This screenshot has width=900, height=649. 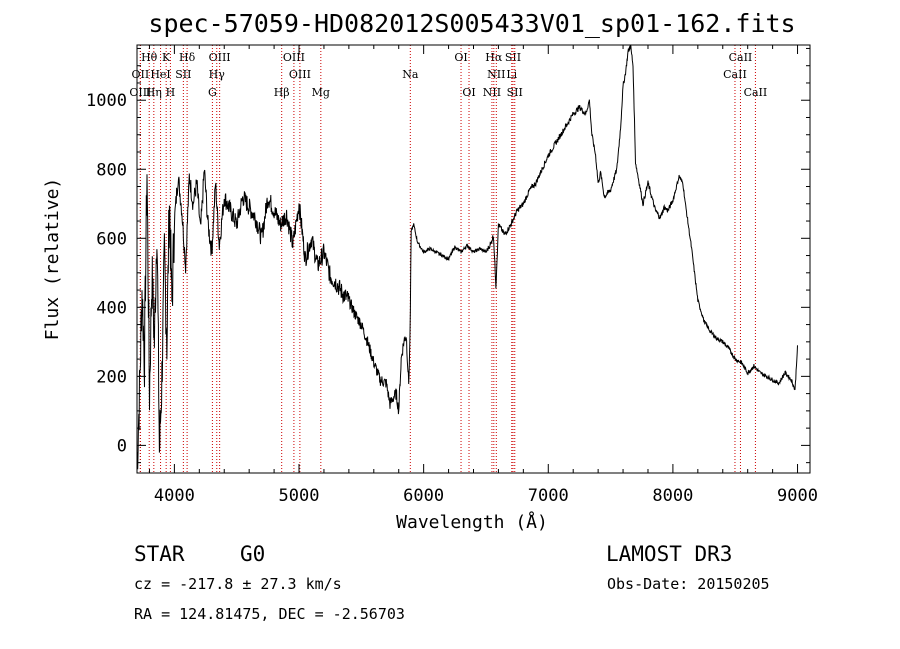 What do you see at coordinates (423, 496) in the screenshot?
I see `x-tick-label: 6000` at bounding box center [423, 496].